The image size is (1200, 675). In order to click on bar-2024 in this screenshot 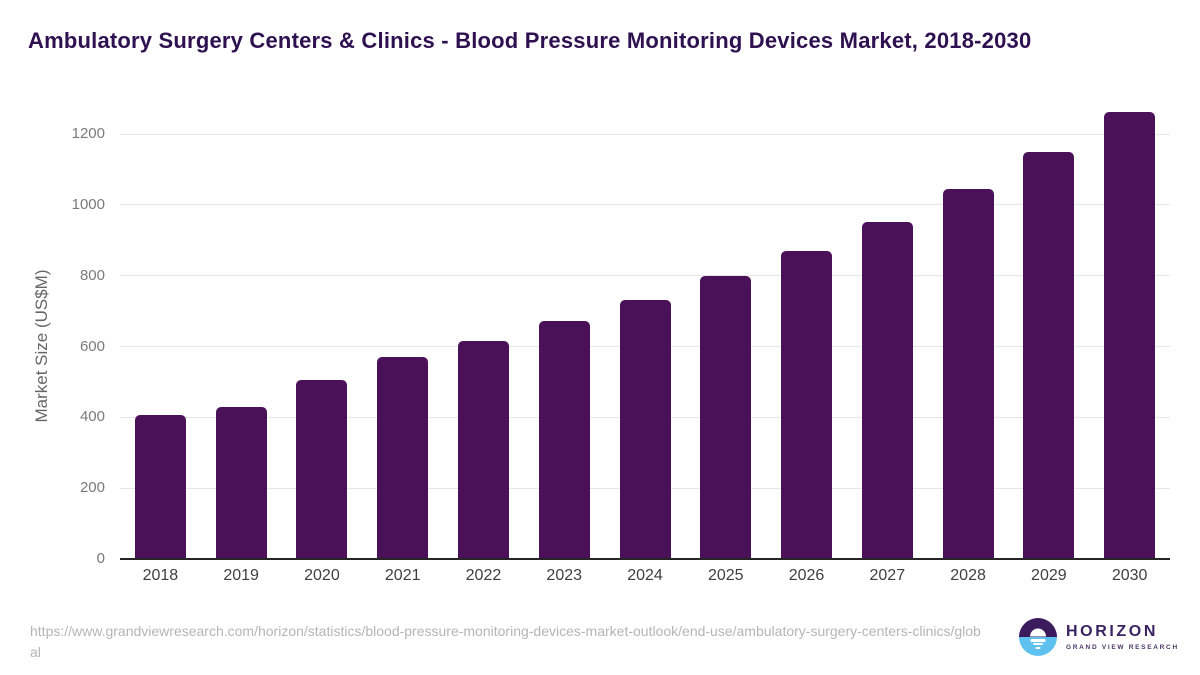, I will do `click(645, 429)`.